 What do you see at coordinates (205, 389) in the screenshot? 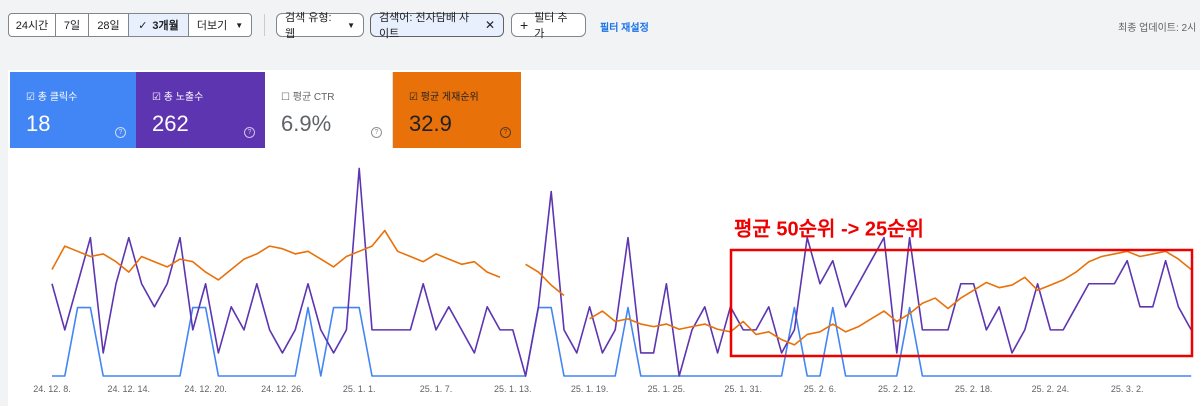
I see `x-tick-label: 24. 12. 20.` at bounding box center [205, 389].